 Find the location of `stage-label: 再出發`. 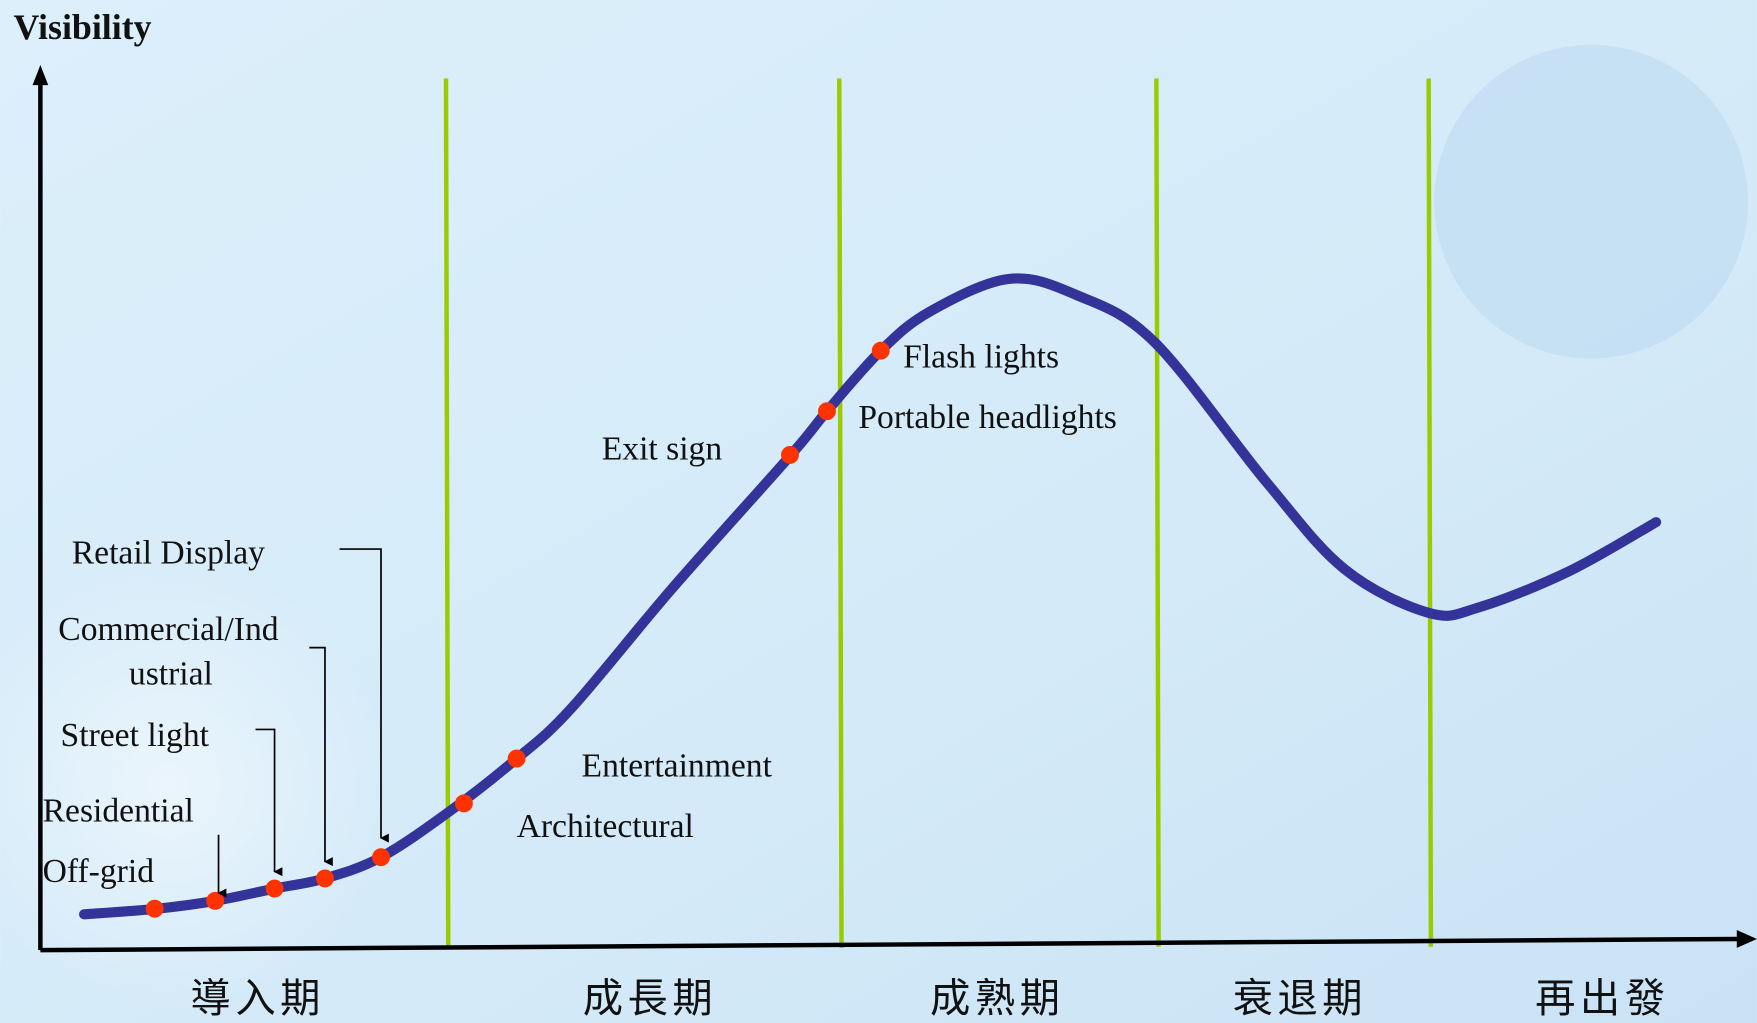

stage-label: 再出發 is located at coordinates (1602, 998).